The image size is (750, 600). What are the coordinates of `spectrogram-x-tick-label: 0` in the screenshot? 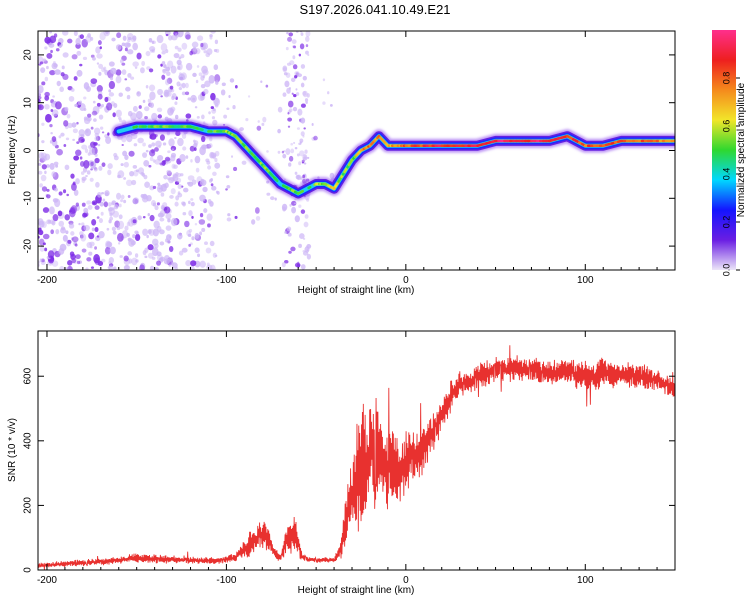 It's located at (406, 280).